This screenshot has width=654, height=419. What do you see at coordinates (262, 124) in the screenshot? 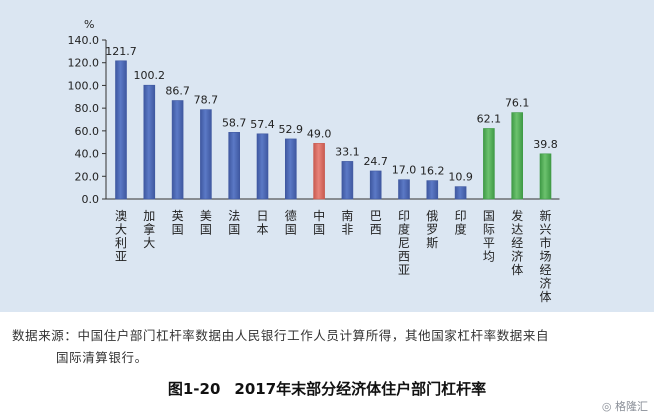
I see `data-label: 57.4` at bounding box center [262, 124].